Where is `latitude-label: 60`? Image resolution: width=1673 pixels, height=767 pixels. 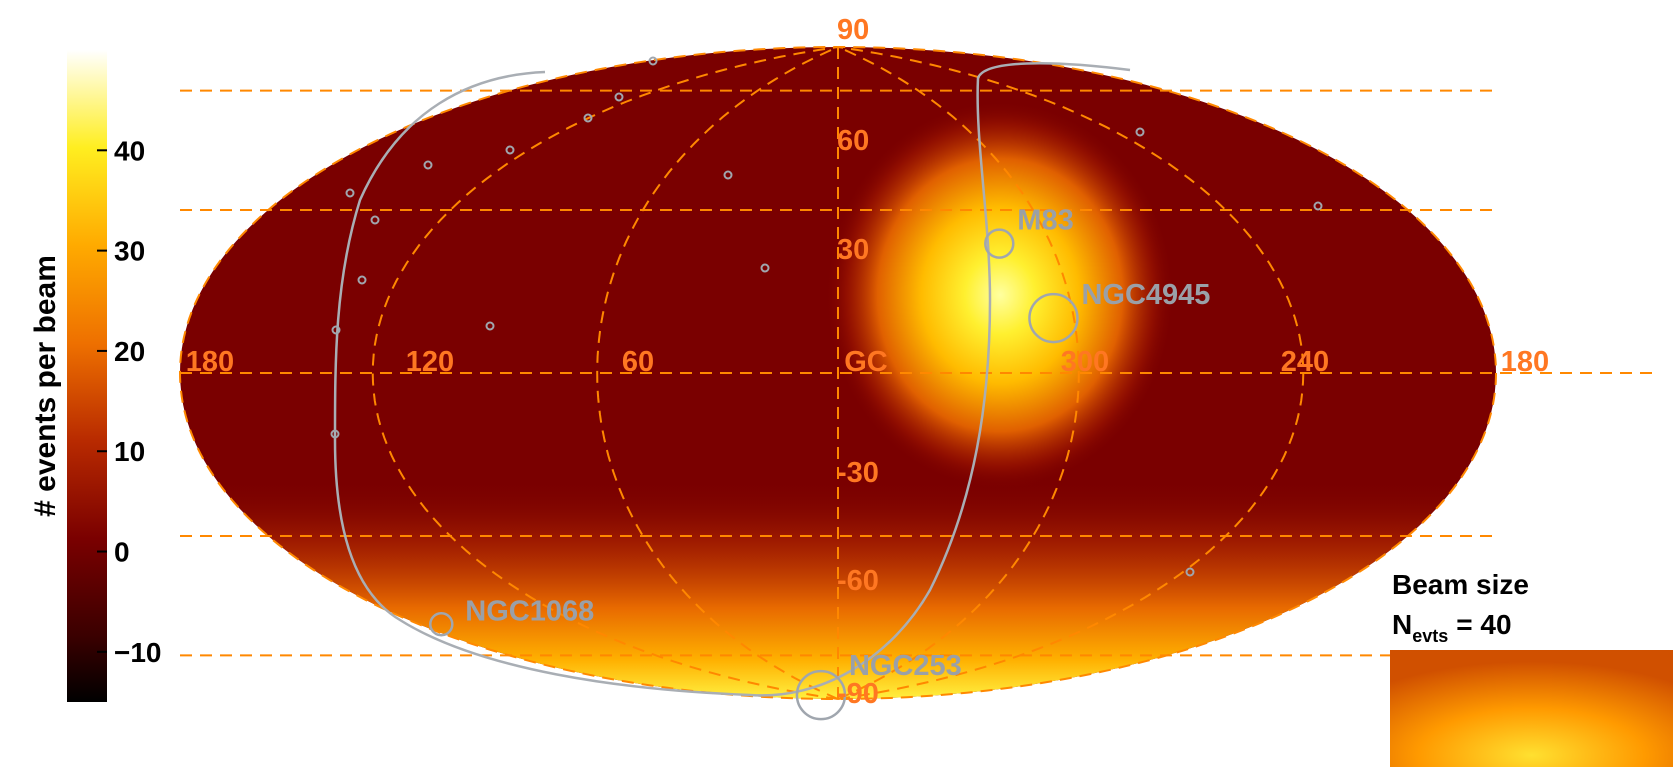 latitude-label: 60 is located at coordinates (853, 141).